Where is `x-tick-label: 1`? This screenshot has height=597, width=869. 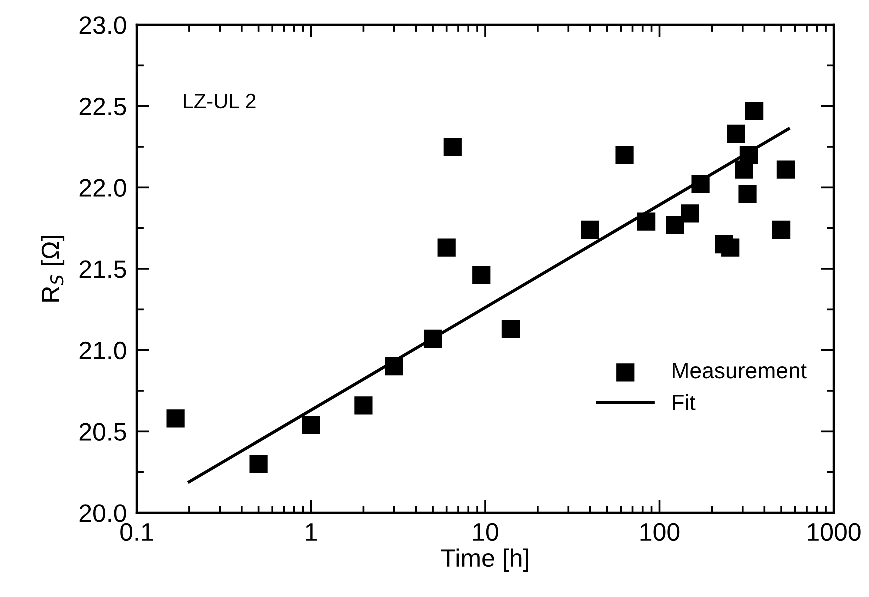
x-tick-label: 1 is located at coordinates (311, 532).